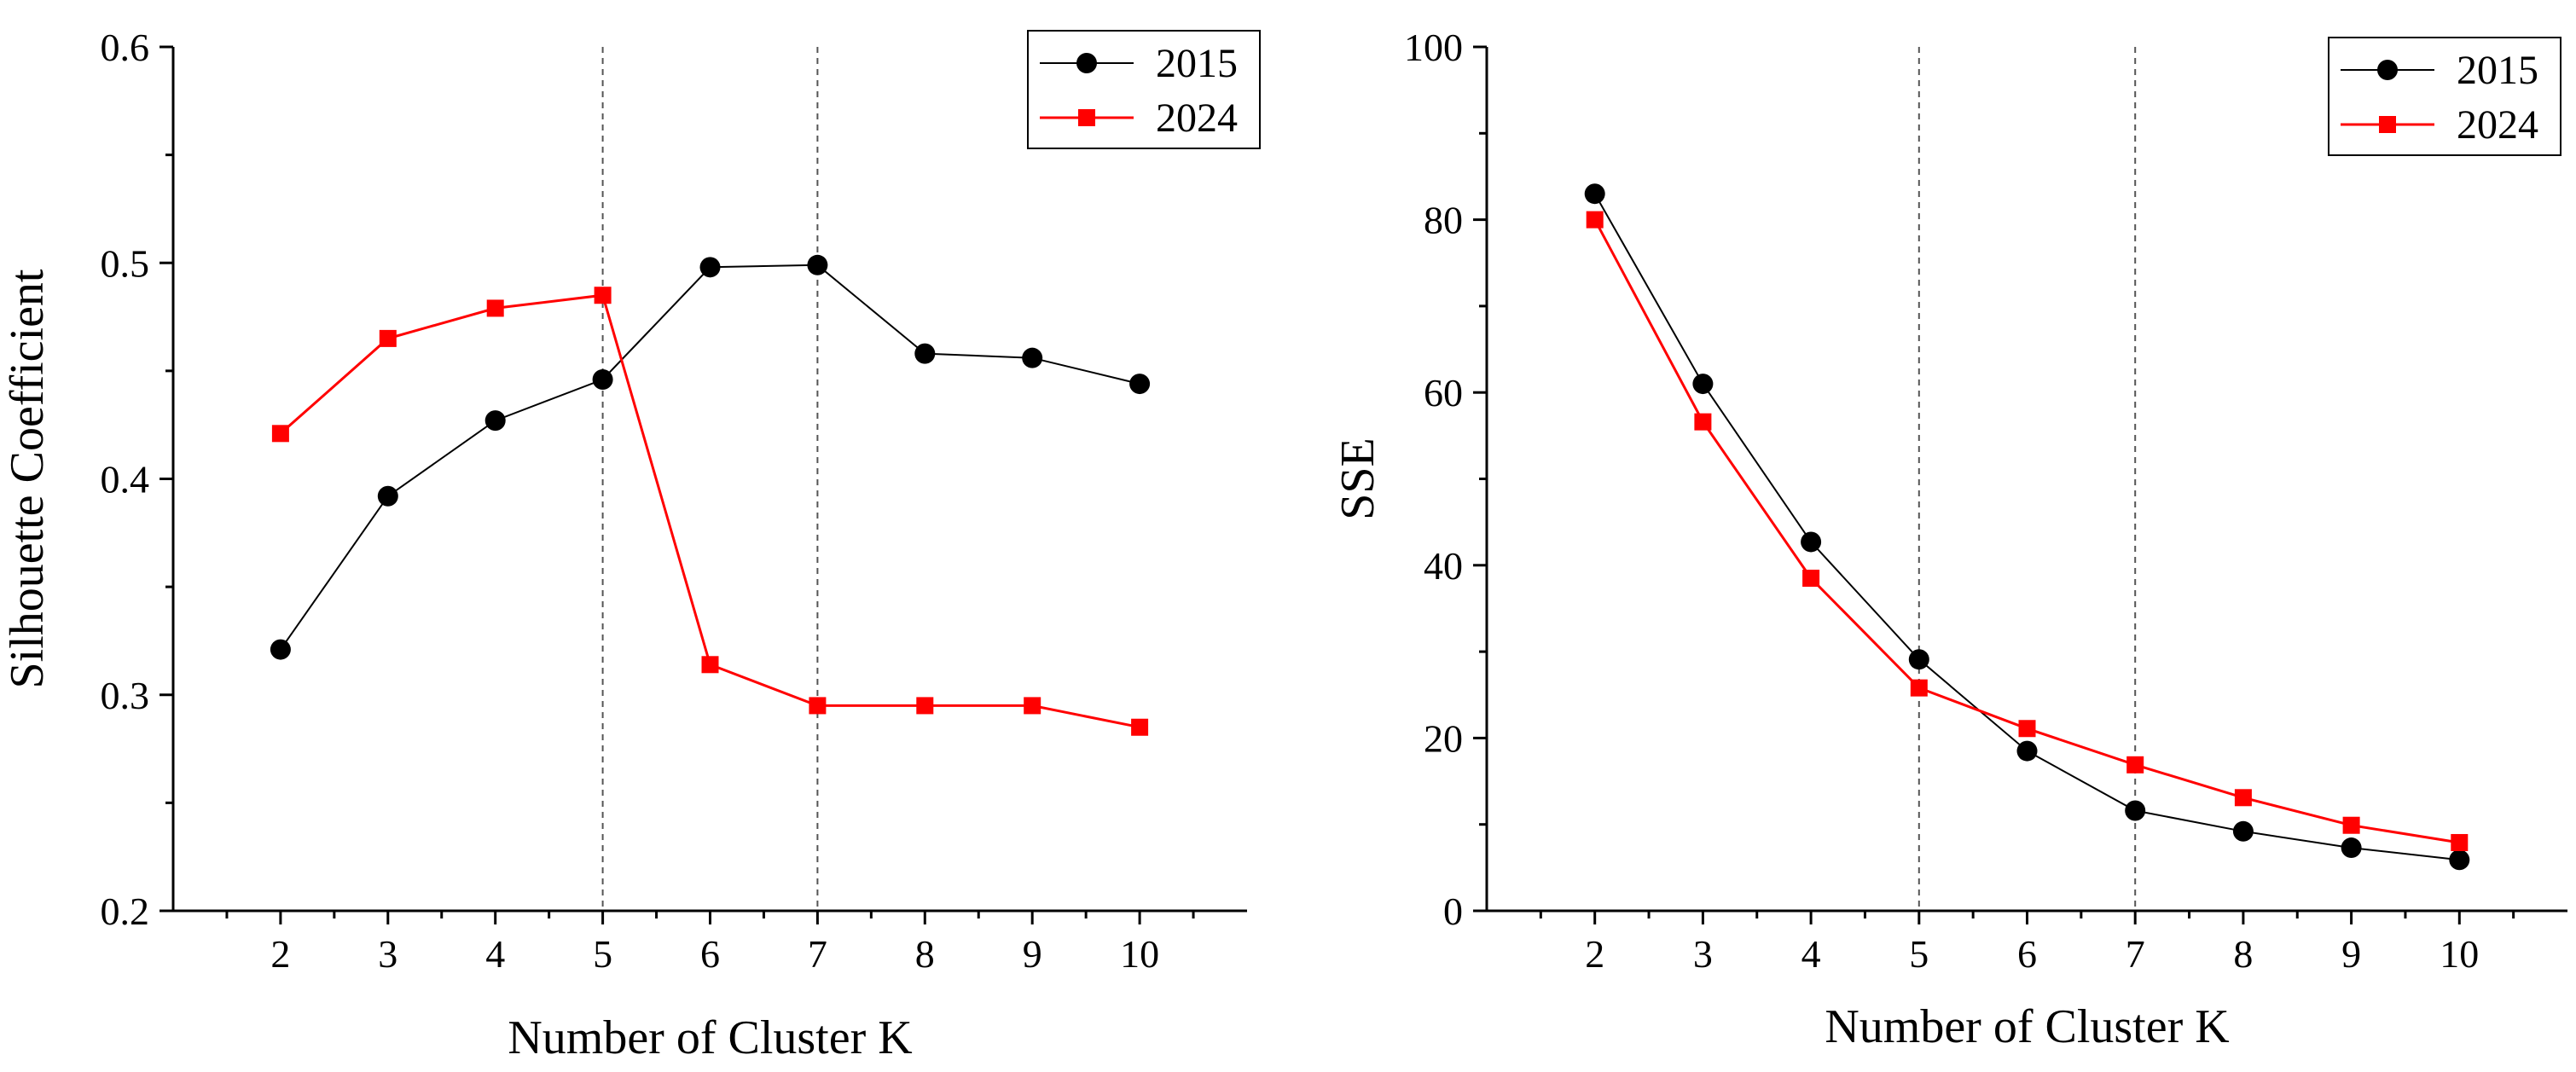 The width and height of the screenshot is (2576, 1072). Describe the element at coordinates (1443, 566) in the screenshot. I see `y-tick-label: 40` at that location.